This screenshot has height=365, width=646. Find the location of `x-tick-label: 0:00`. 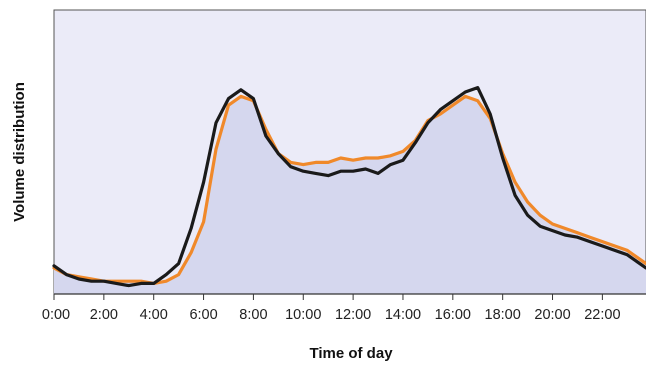

x-tick-label: 0:00 is located at coordinates (56, 315).